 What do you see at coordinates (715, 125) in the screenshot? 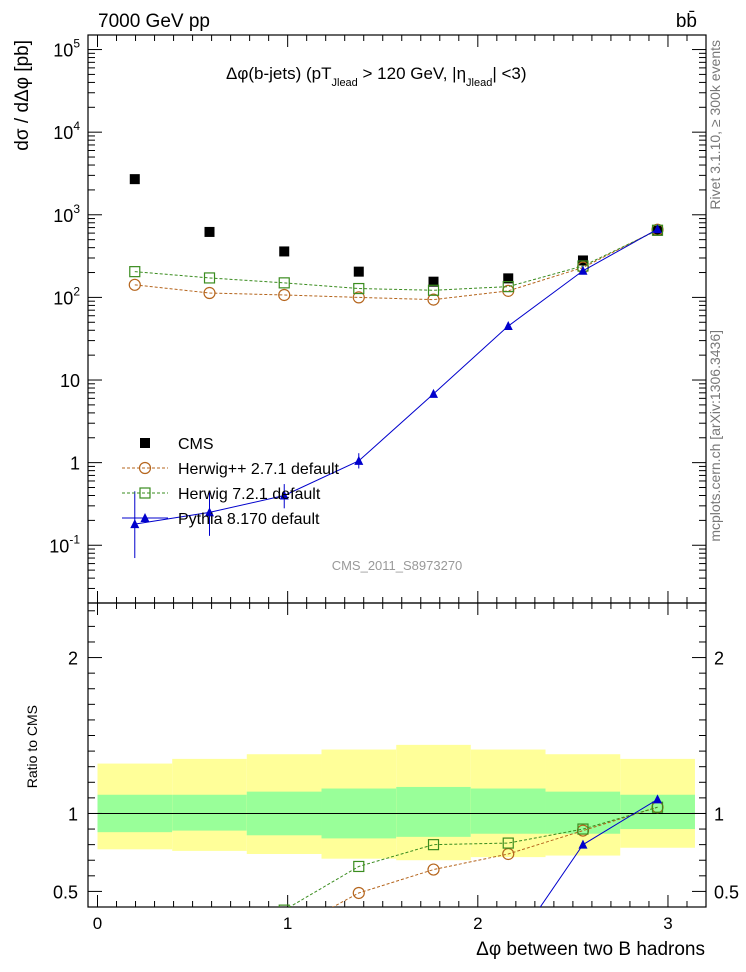
I see `rivet-label: Rivet 3.1.10, ≥ 300k events` at bounding box center [715, 125].